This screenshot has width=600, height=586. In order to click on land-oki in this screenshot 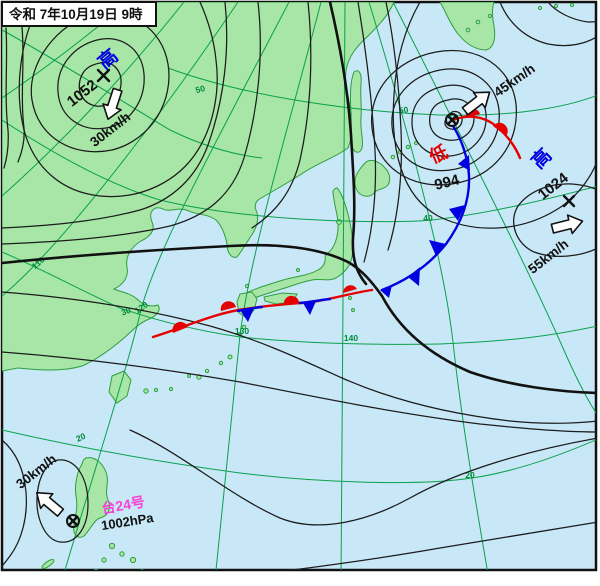, I will do `click(298, 270)`.